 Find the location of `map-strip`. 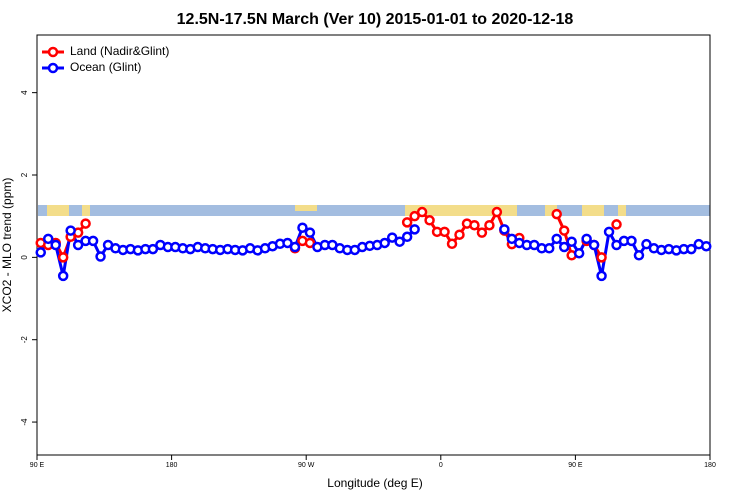

map-strip is located at coordinates (374, 210).